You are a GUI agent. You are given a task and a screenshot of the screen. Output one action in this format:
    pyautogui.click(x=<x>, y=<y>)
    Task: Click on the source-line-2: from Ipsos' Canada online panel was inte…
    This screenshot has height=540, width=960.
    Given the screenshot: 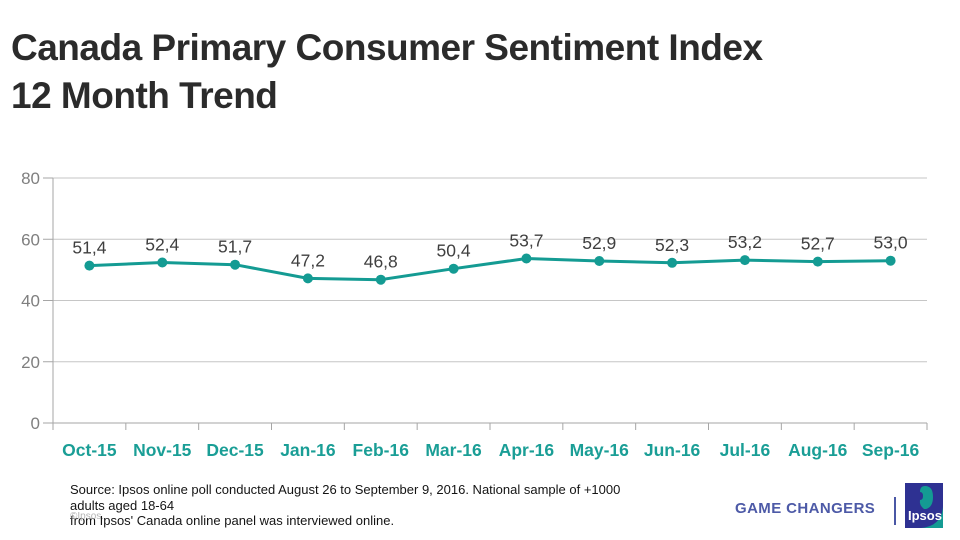 What is the action you would take?
    pyautogui.click(x=232, y=520)
    